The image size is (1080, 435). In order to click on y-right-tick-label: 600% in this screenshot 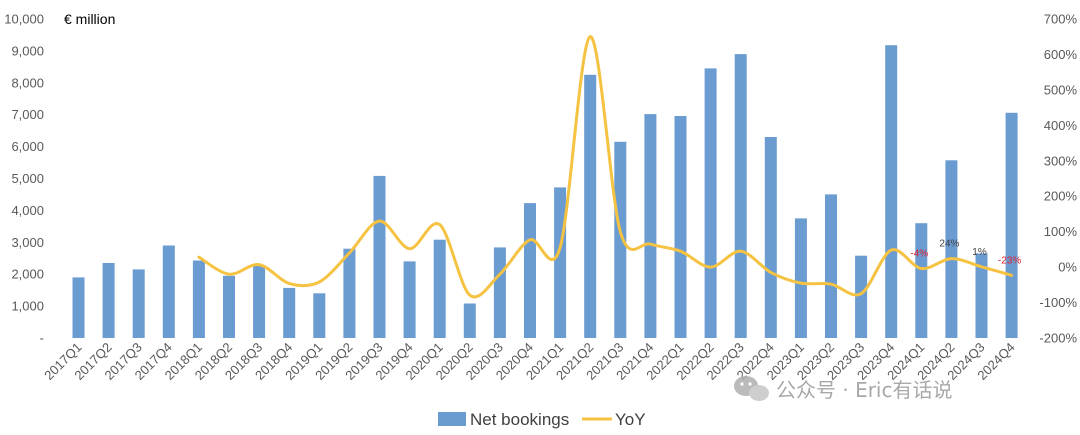, I will do `click(1061, 54)`.